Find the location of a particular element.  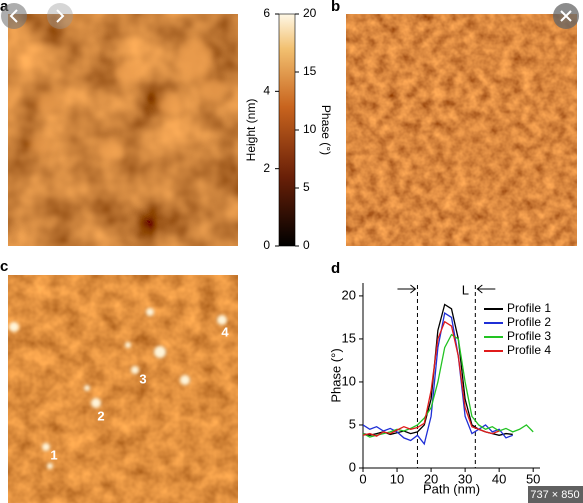

y-tick-label: 5 is located at coordinates (352, 423).